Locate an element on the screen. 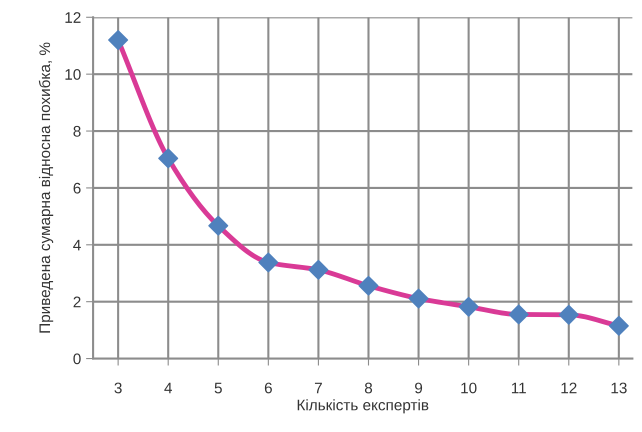  x-tick-label: 3 is located at coordinates (118, 388).